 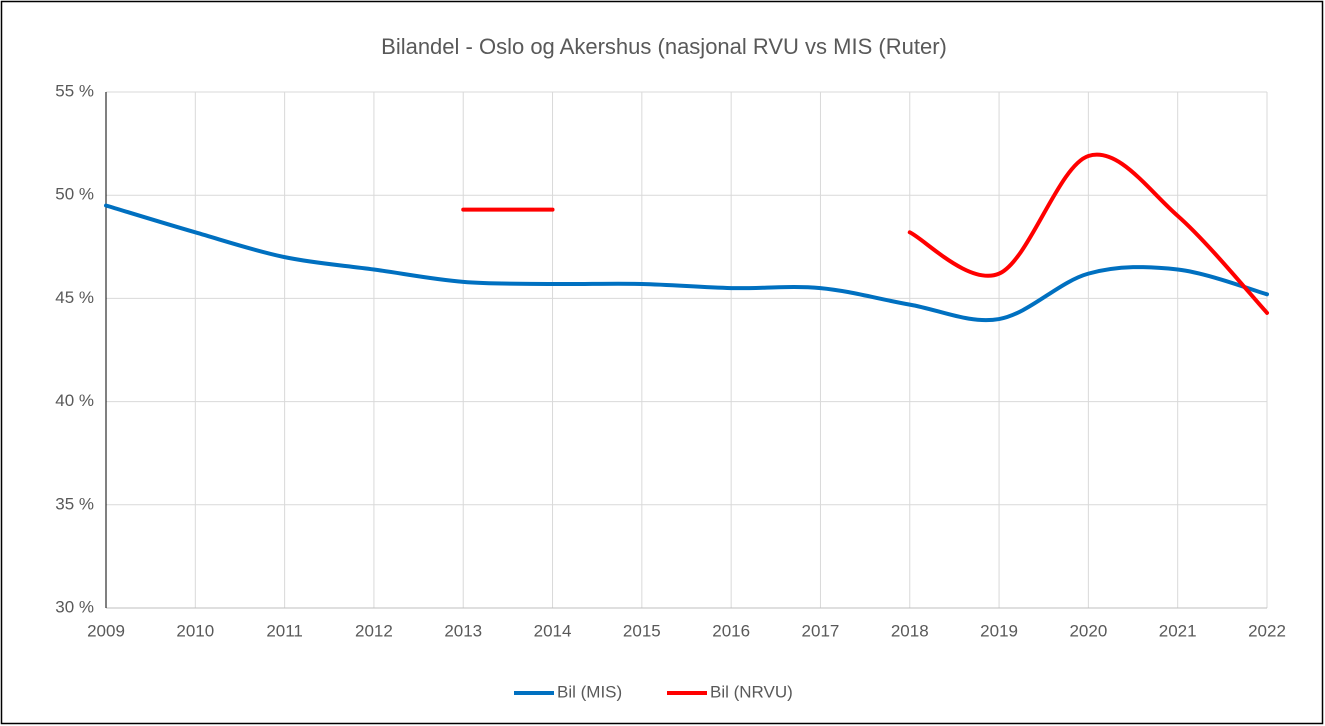 What do you see at coordinates (1267, 630) in the screenshot?
I see `x-tick-label: 2022` at bounding box center [1267, 630].